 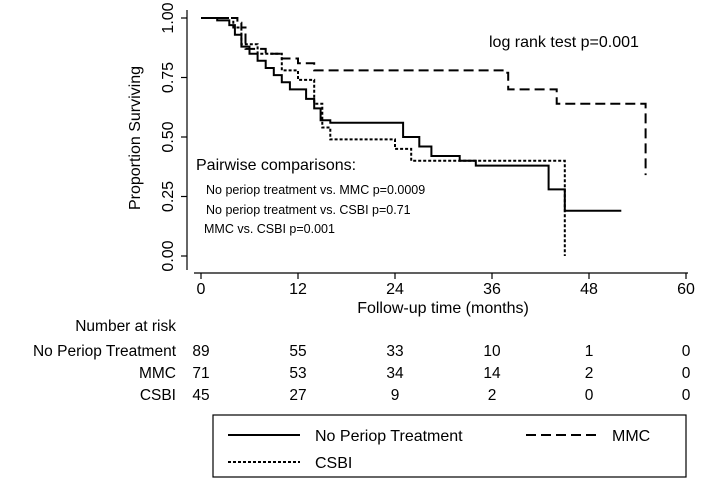 I want to click on pairwise-line-1: No periop treatment vs. MMC p=0.0009, so click(x=315, y=190).